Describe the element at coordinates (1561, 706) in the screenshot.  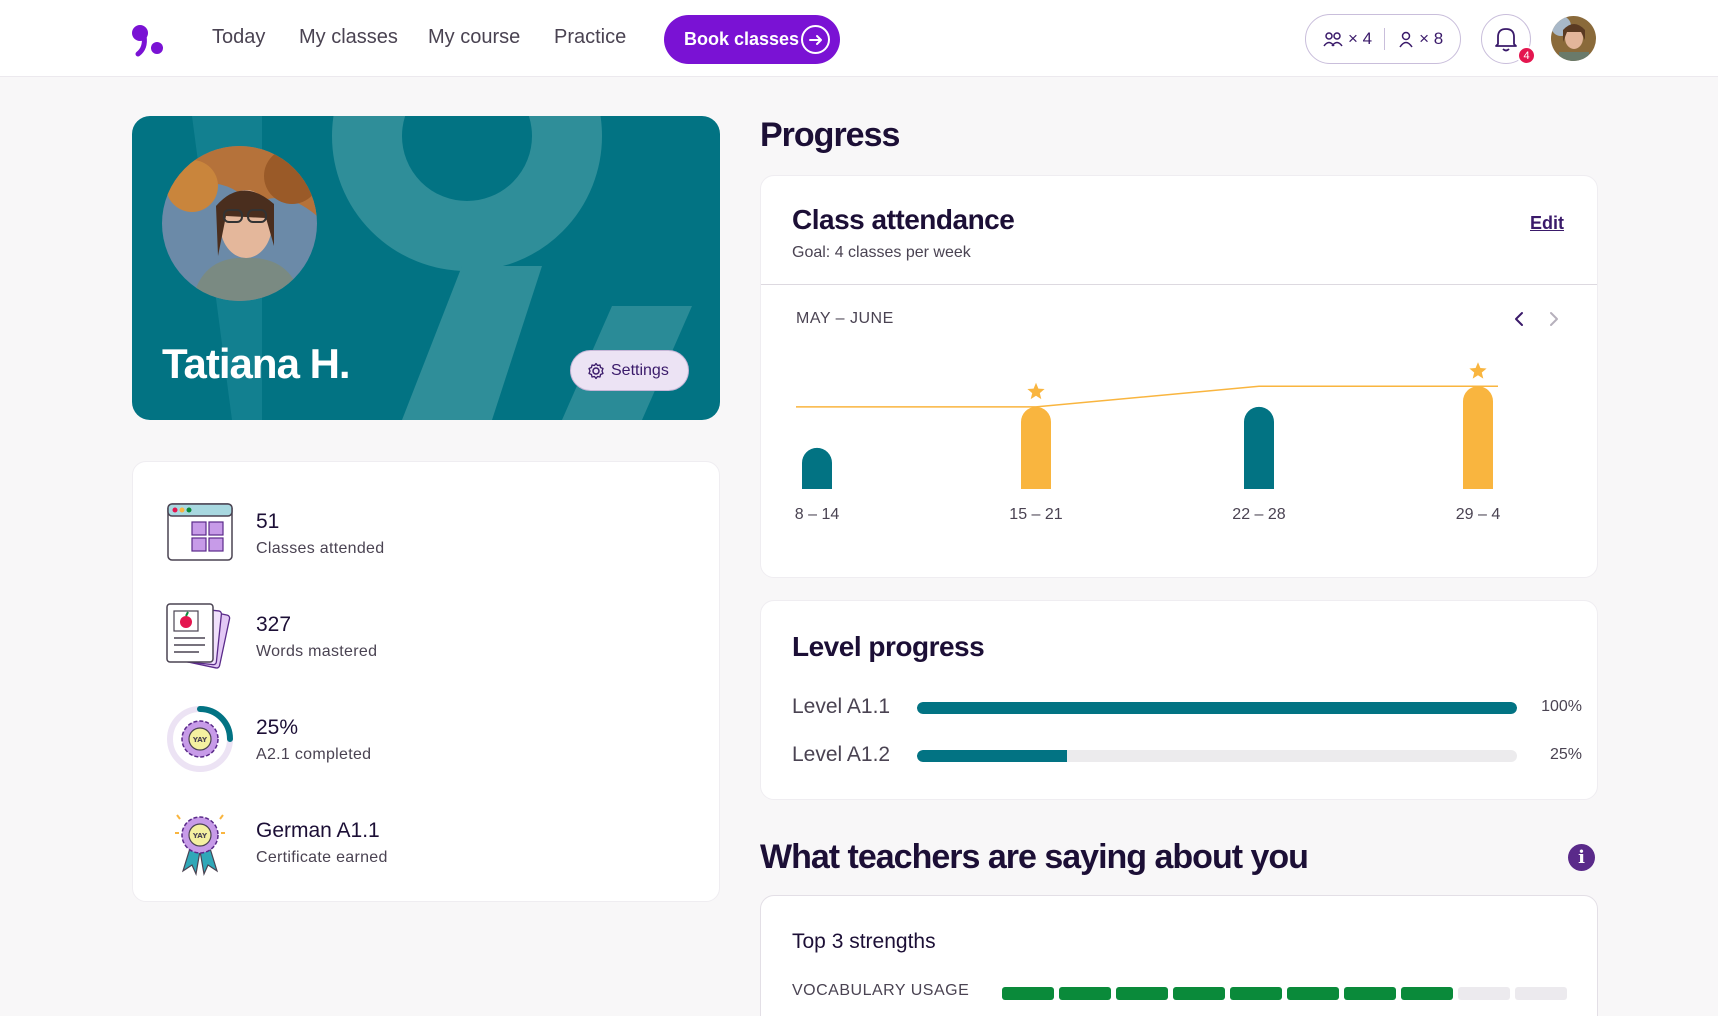
I see `level-percent: 100%` at that location.